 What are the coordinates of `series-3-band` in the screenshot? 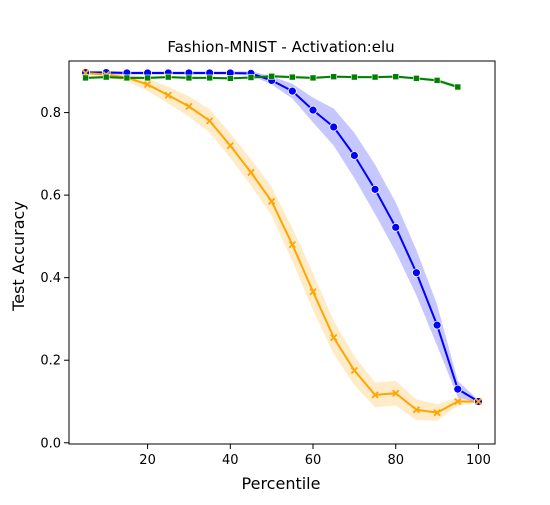 It's located at (271, 82).